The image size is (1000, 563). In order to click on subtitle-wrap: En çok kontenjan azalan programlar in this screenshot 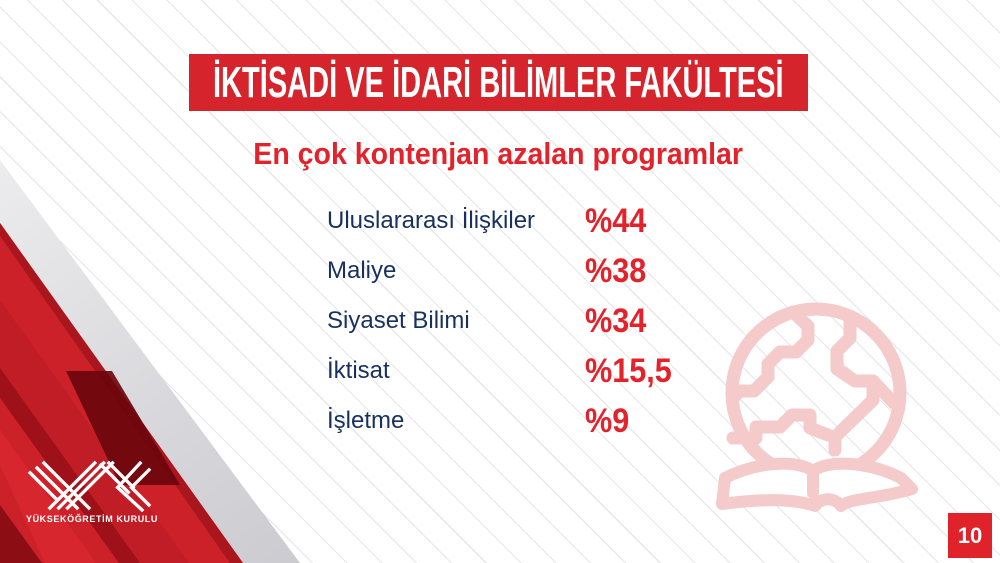, I will do `click(498, 154)`.